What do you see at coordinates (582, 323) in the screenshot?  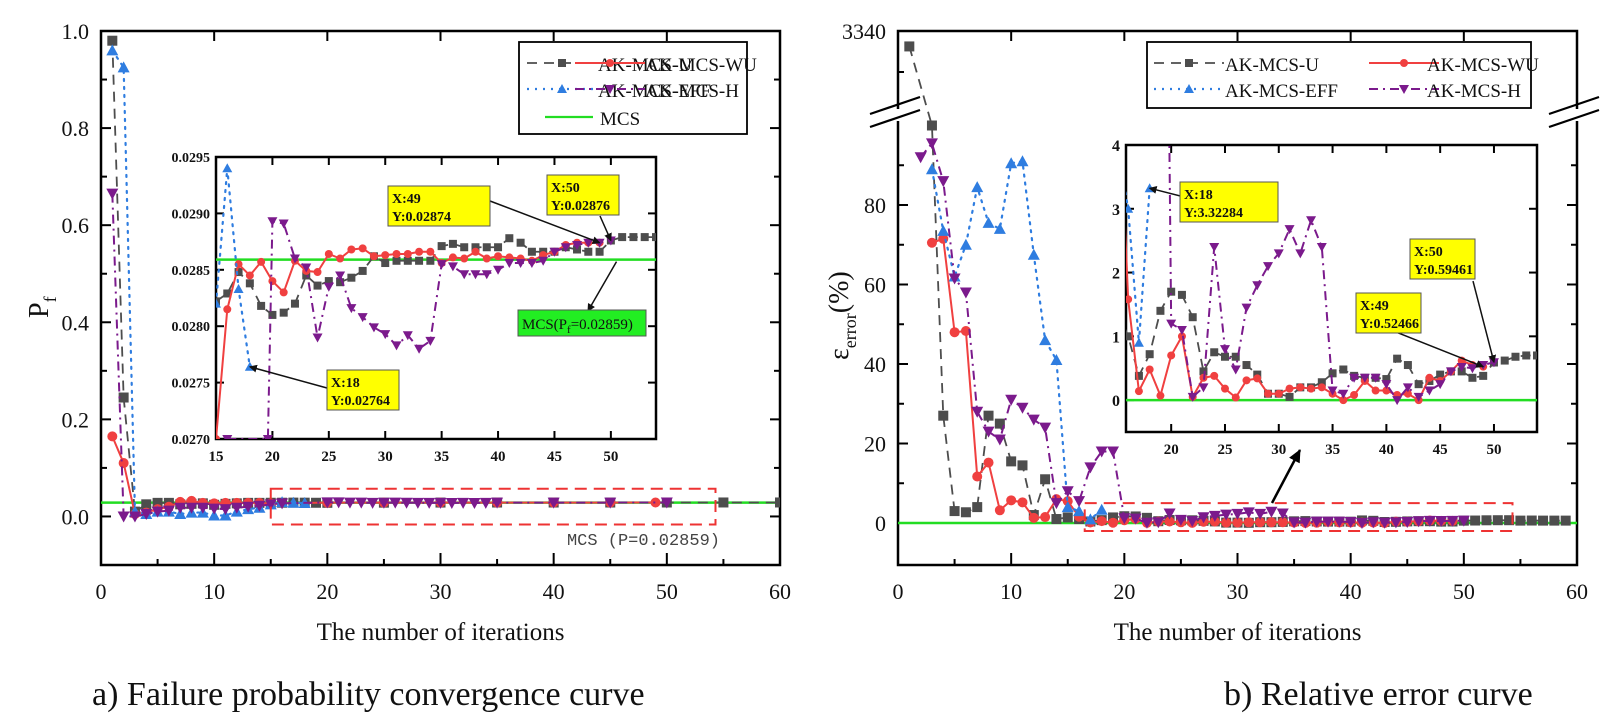 I see `mcs-label-box` at bounding box center [582, 323].